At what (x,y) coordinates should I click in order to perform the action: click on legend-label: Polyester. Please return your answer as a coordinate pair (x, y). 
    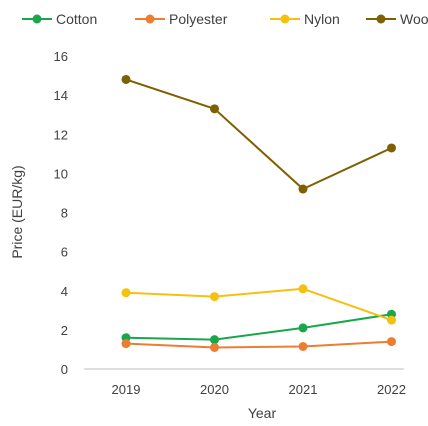
    Looking at the image, I should click on (198, 19).